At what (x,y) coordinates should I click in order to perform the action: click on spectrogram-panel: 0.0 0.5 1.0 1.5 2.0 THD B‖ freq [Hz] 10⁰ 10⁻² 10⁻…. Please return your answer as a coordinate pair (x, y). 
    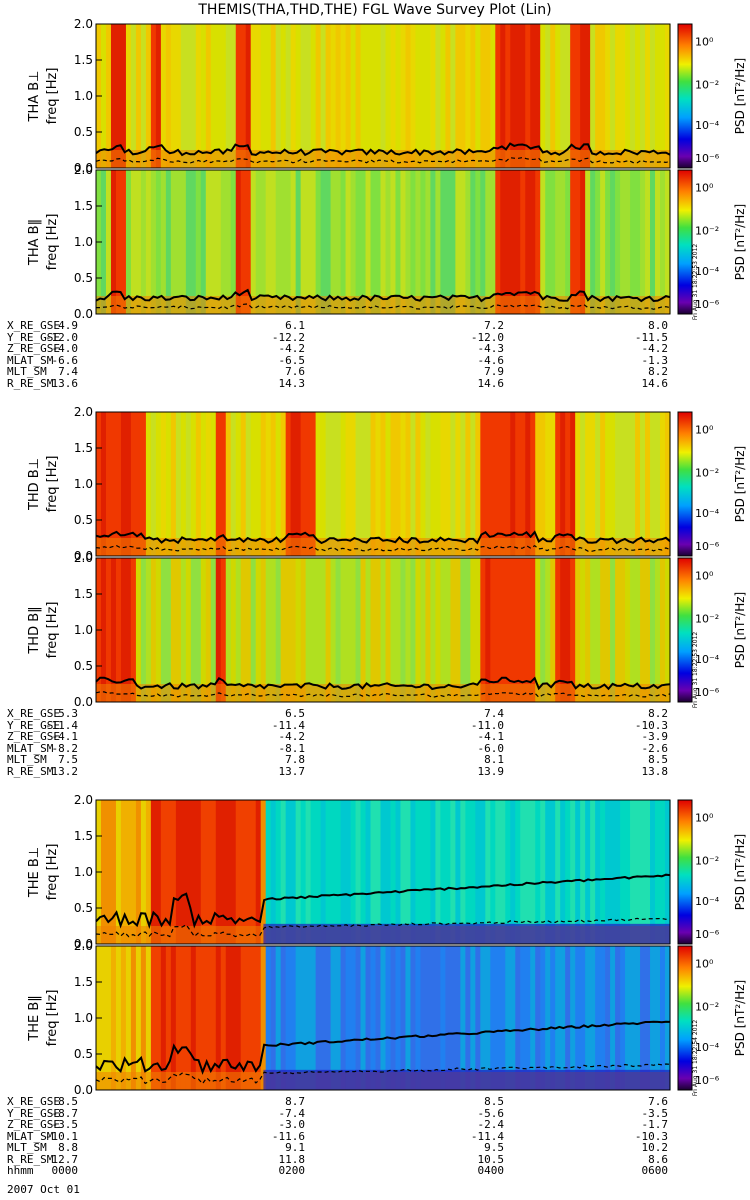
    Looking at the image, I should click on (387, 630).